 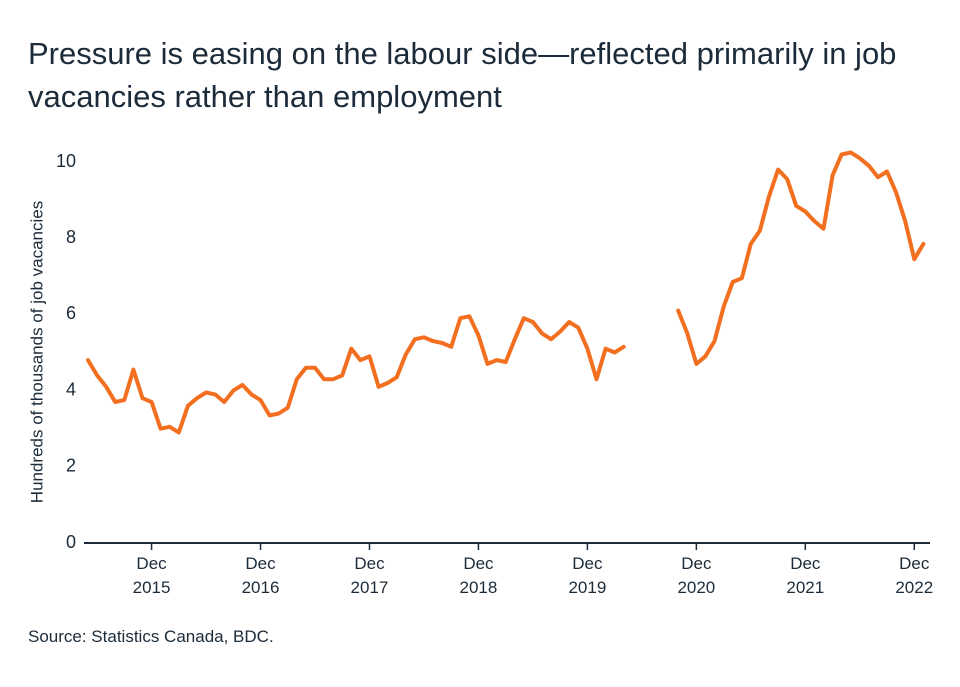 What do you see at coordinates (71, 542) in the screenshot?
I see `y-tick-label: 0` at bounding box center [71, 542].